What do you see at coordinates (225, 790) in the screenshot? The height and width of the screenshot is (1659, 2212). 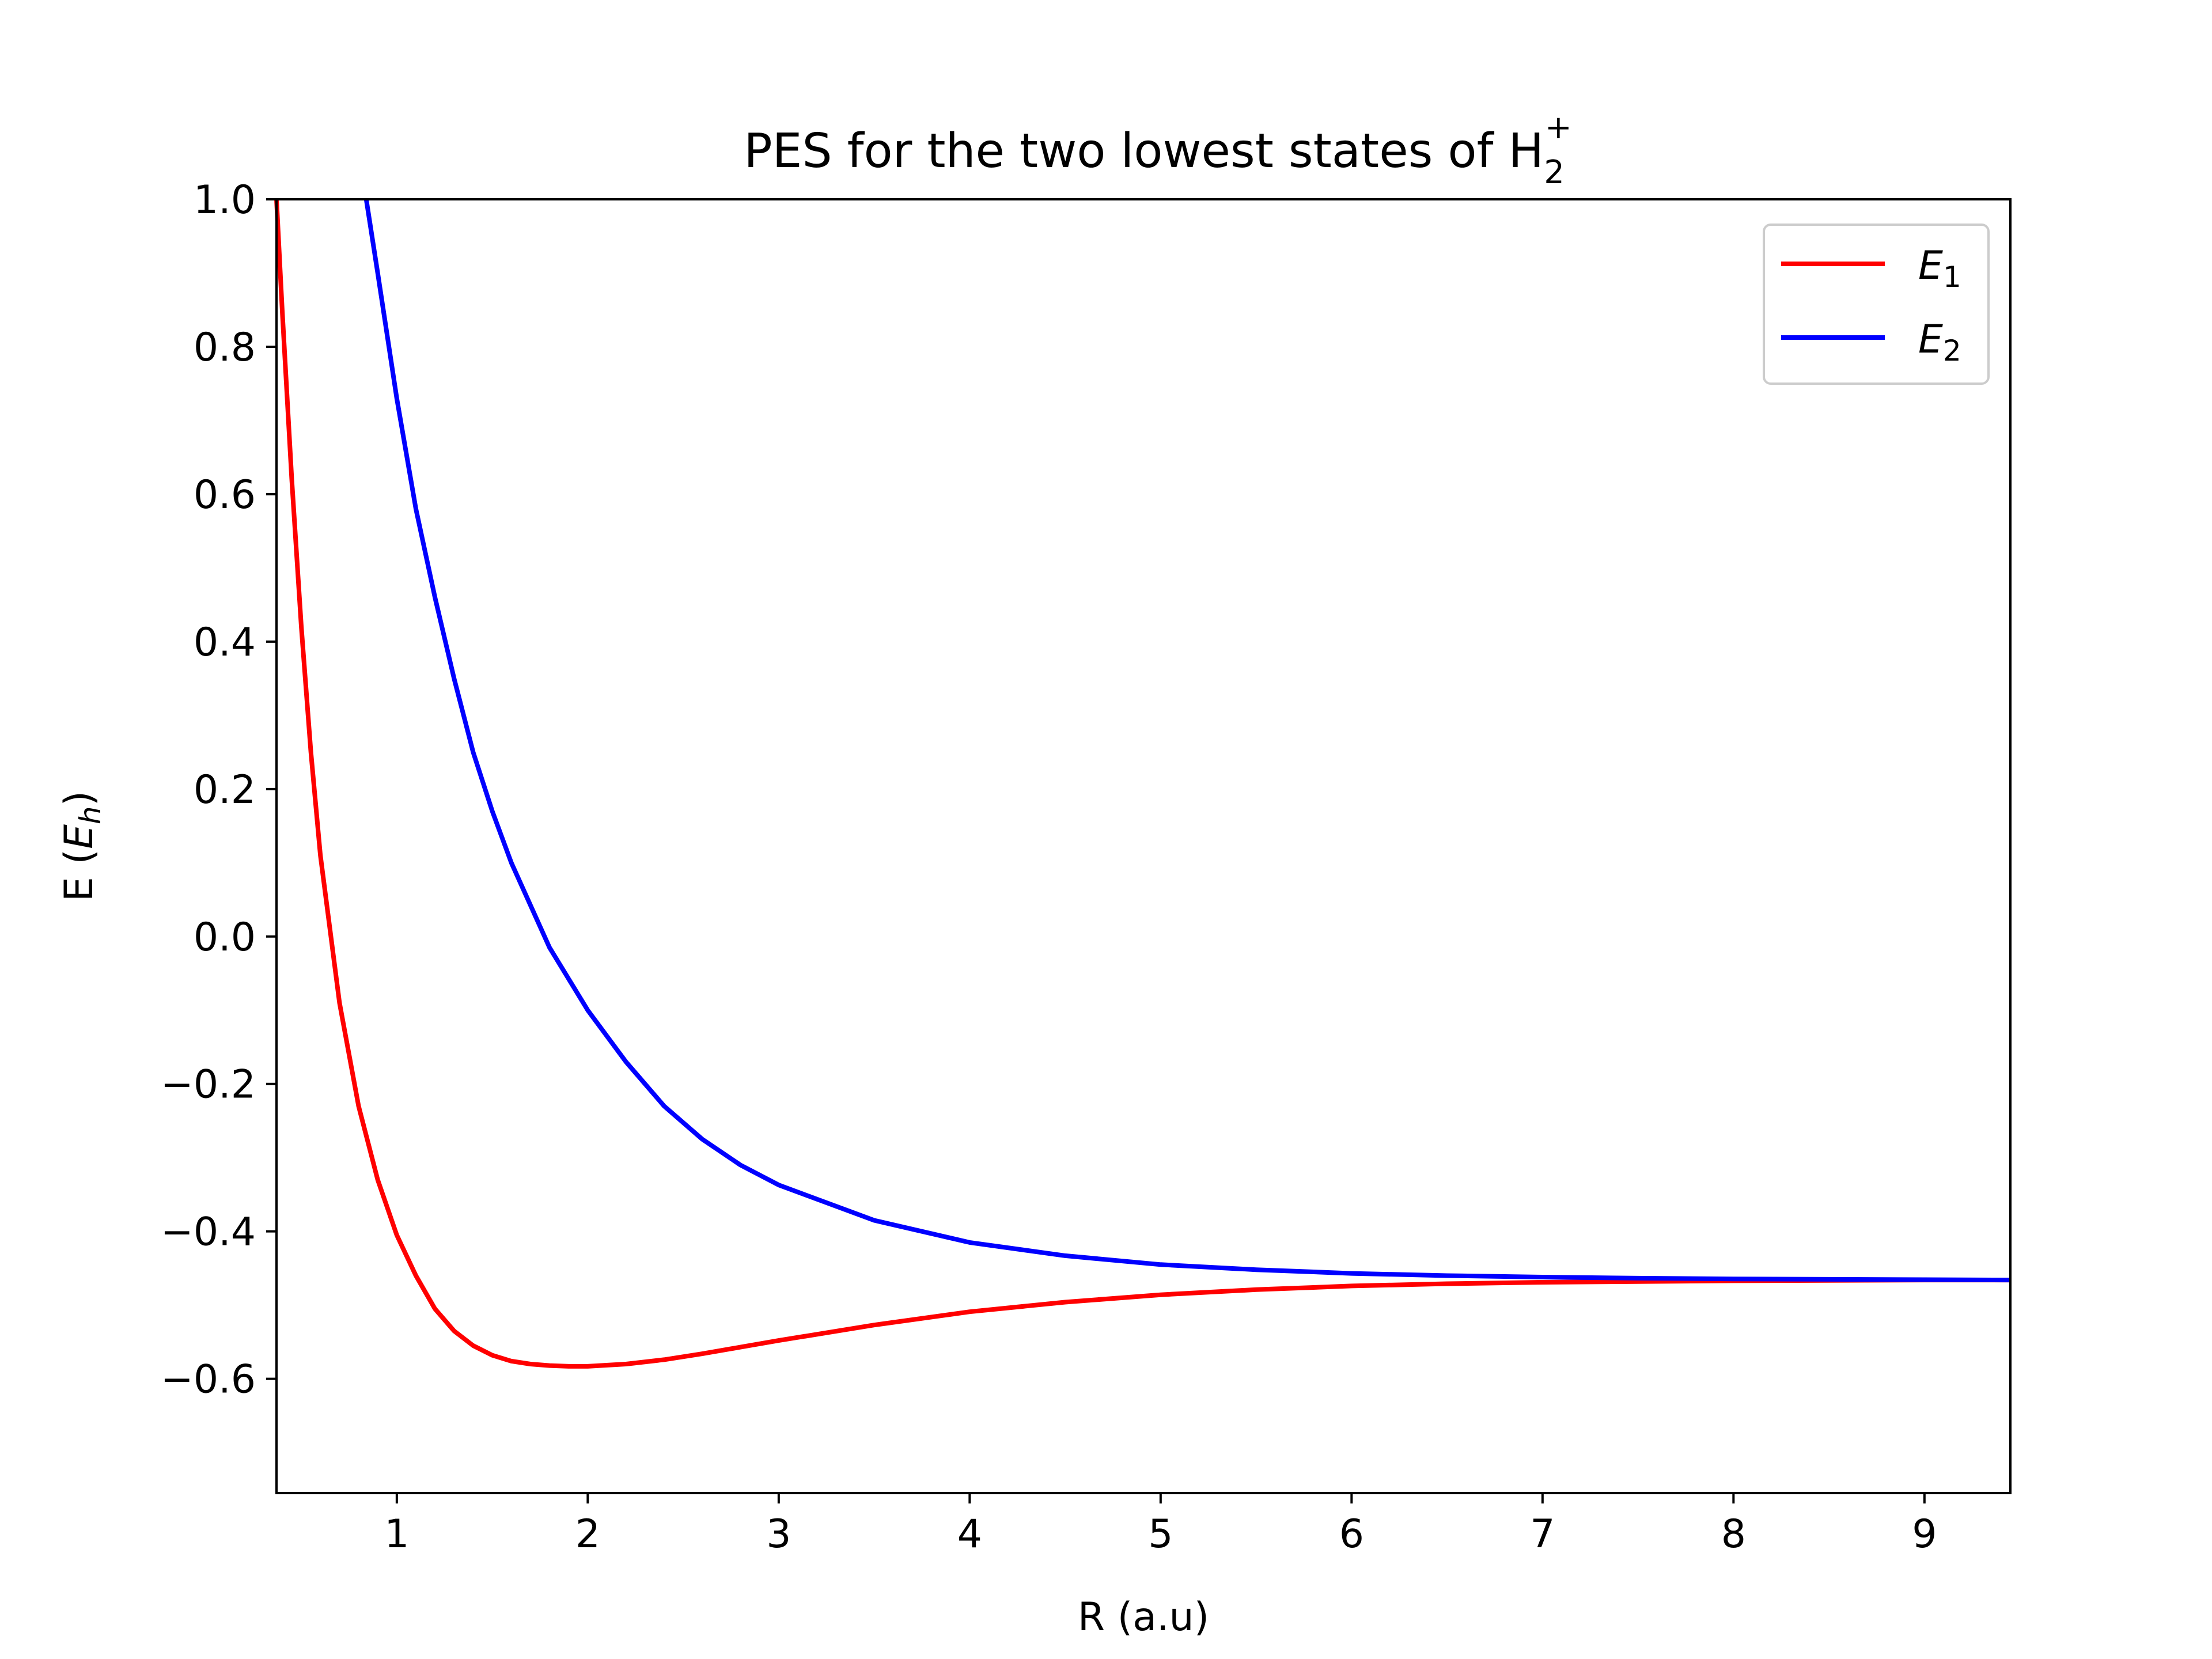 I see `y-tick-label: 0.2` at bounding box center [225, 790].